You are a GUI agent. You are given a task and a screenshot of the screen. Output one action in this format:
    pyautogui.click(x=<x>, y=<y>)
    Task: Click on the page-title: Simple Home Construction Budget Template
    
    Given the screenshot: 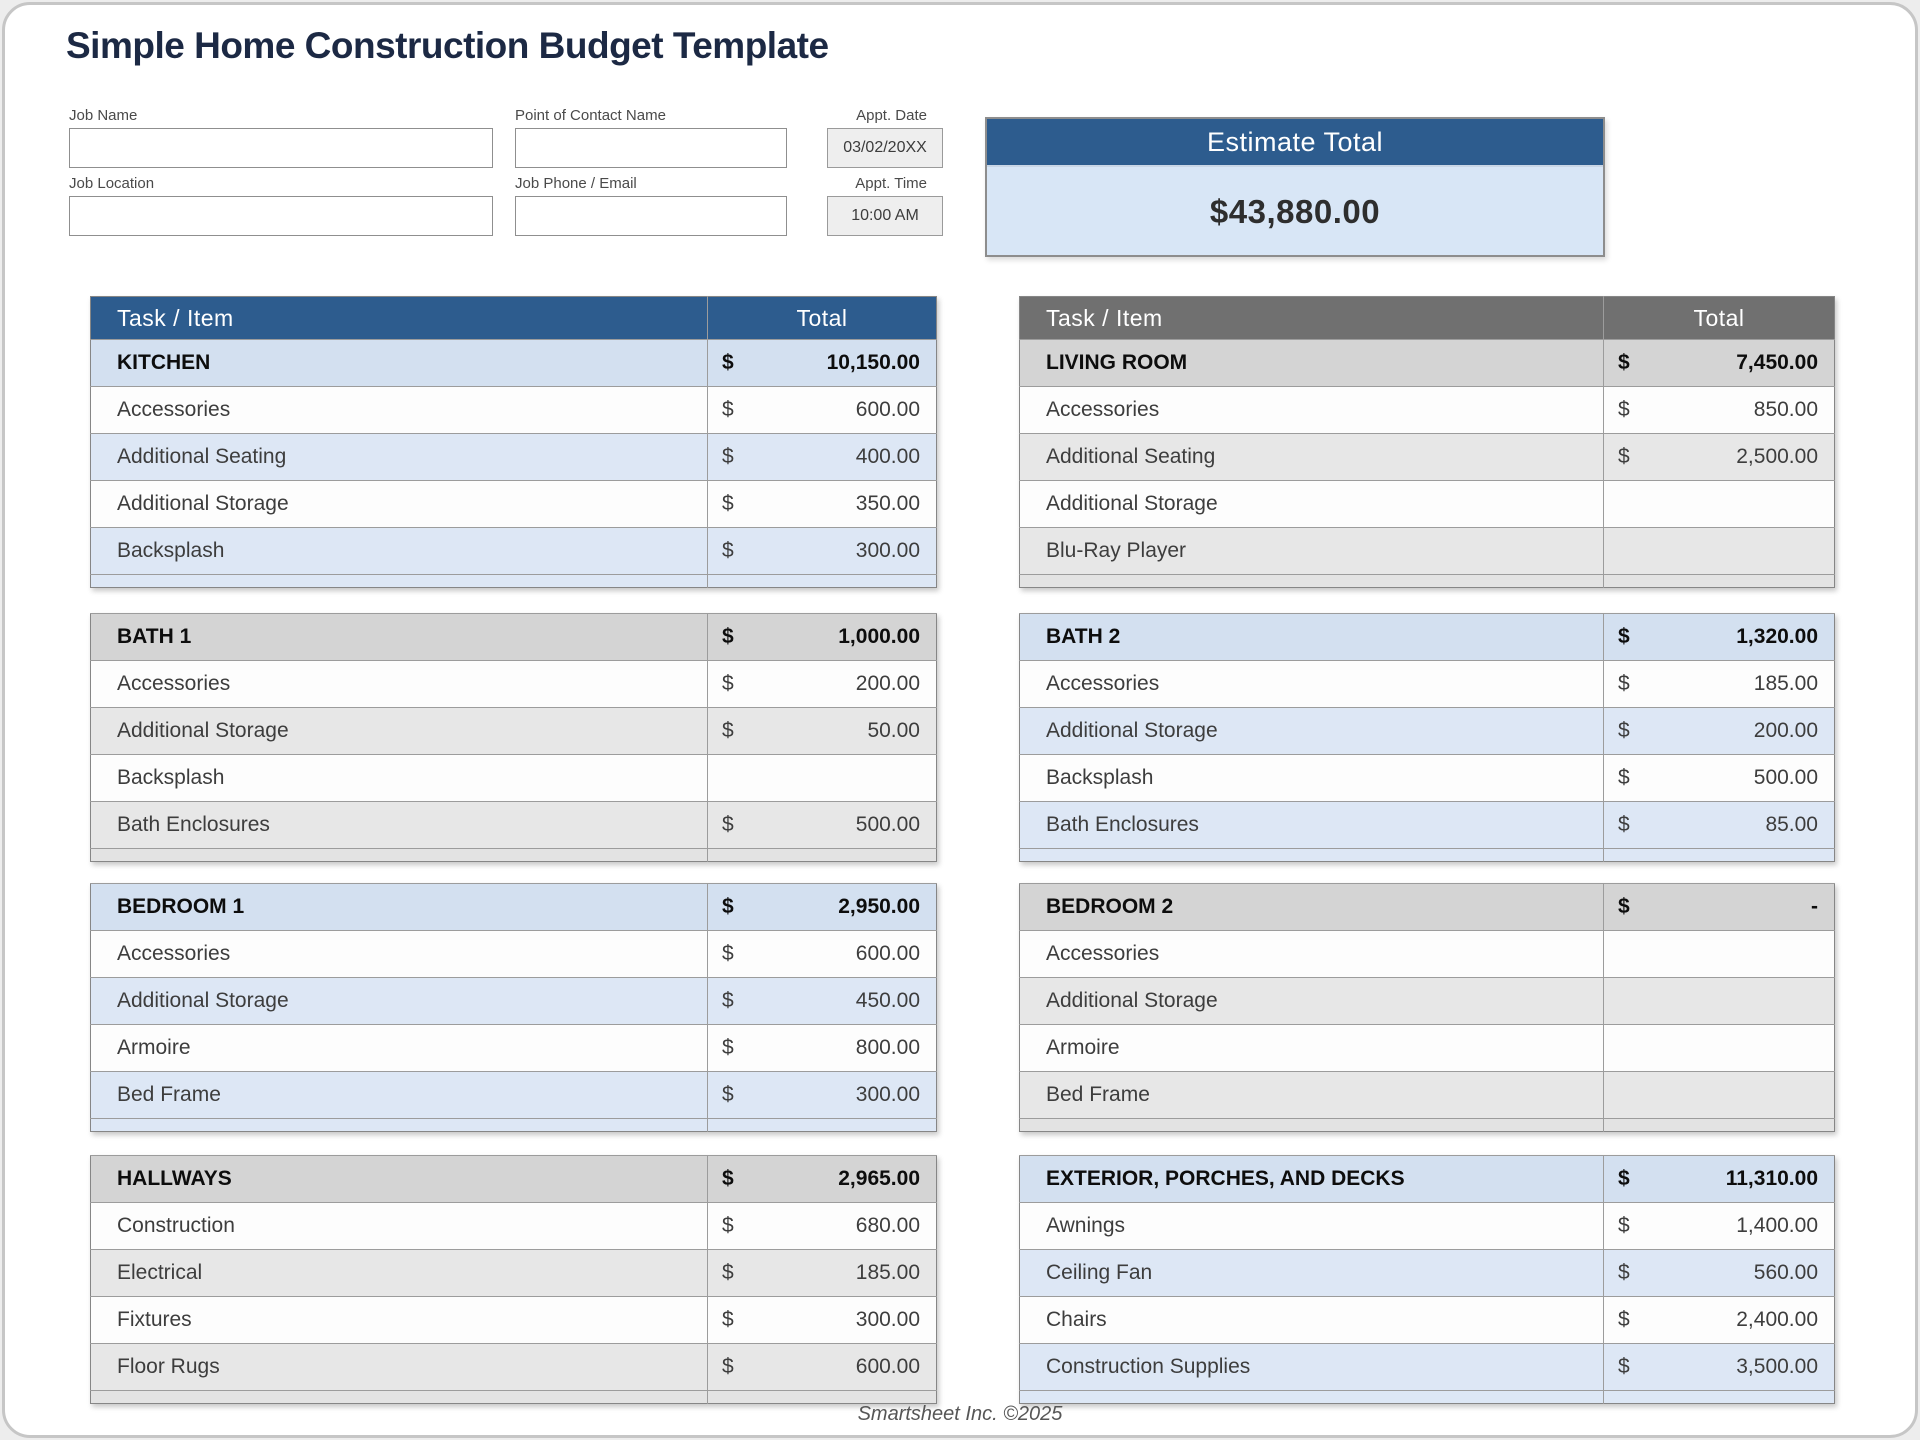 What is the action you would take?
    pyautogui.click(x=447, y=45)
    